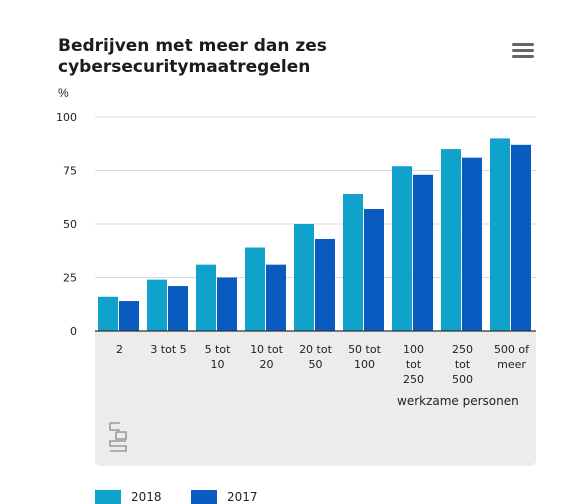 This screenshot has width=580, height=504. I want to click on x-axis-title: werkzame personen, so click(458, 401).